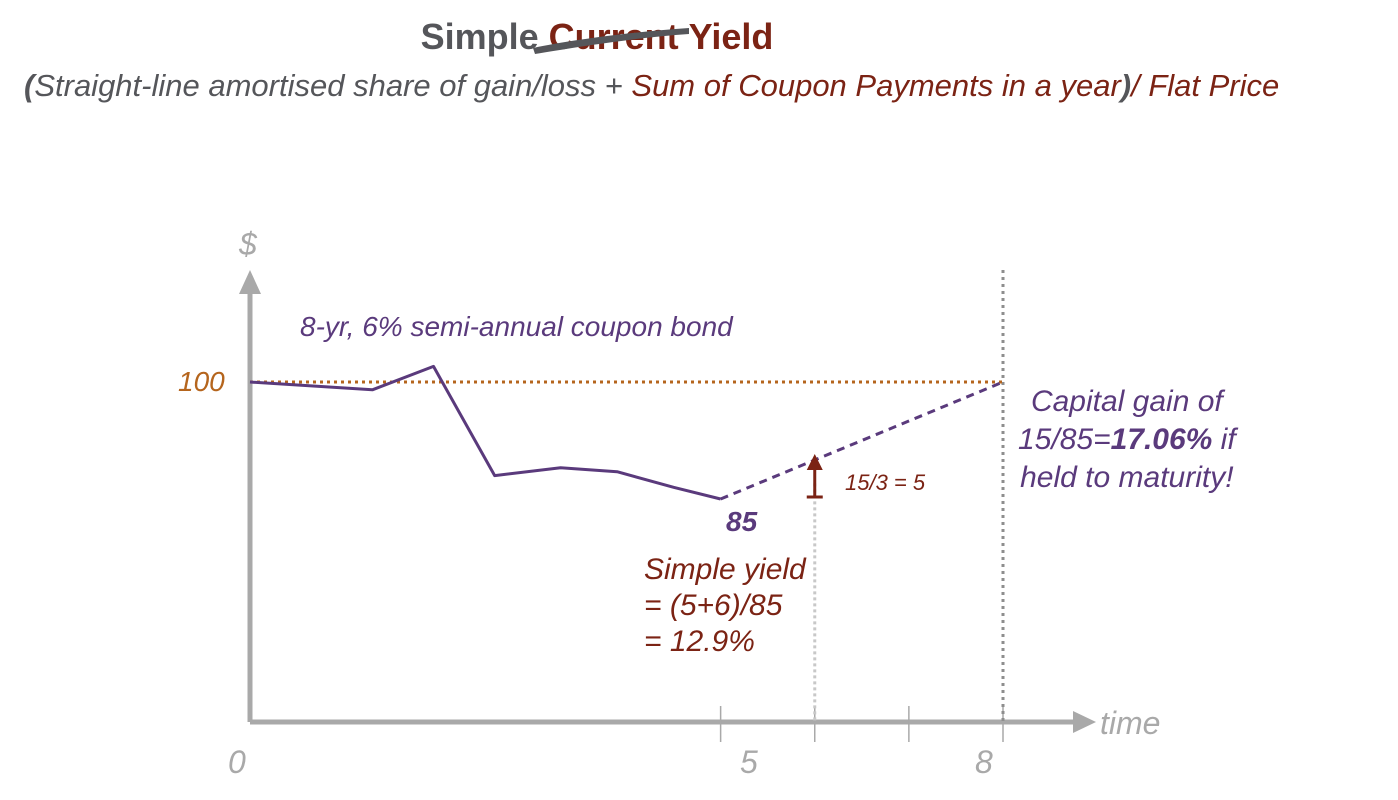 Image resolution: width=1398 pixels, height=800 pixels. What do you see at coordinates (516, 326) in the screenshot?
I see `bond-description: 8-yr, 6% semi-annual coupon bond` at bounding box center [516, 326].